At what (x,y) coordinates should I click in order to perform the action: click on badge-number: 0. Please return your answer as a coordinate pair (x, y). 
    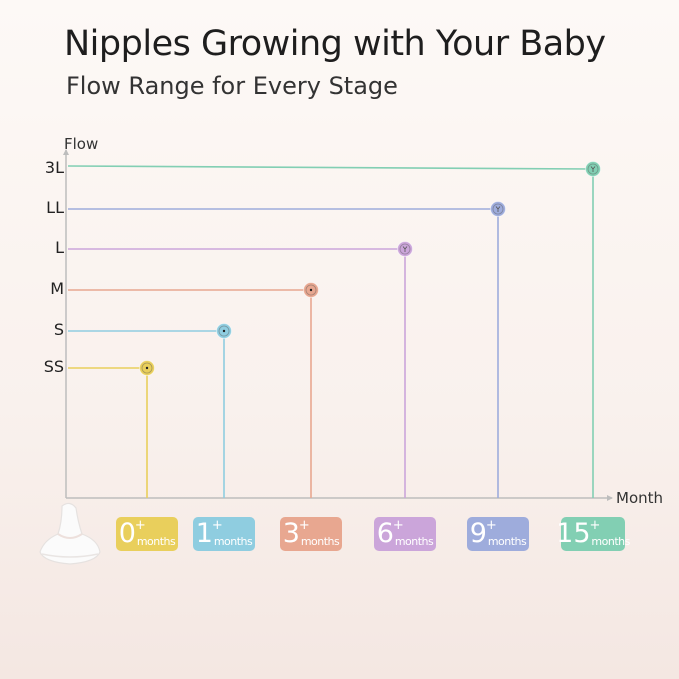
    Looking at the image, I should click on (127, 533).